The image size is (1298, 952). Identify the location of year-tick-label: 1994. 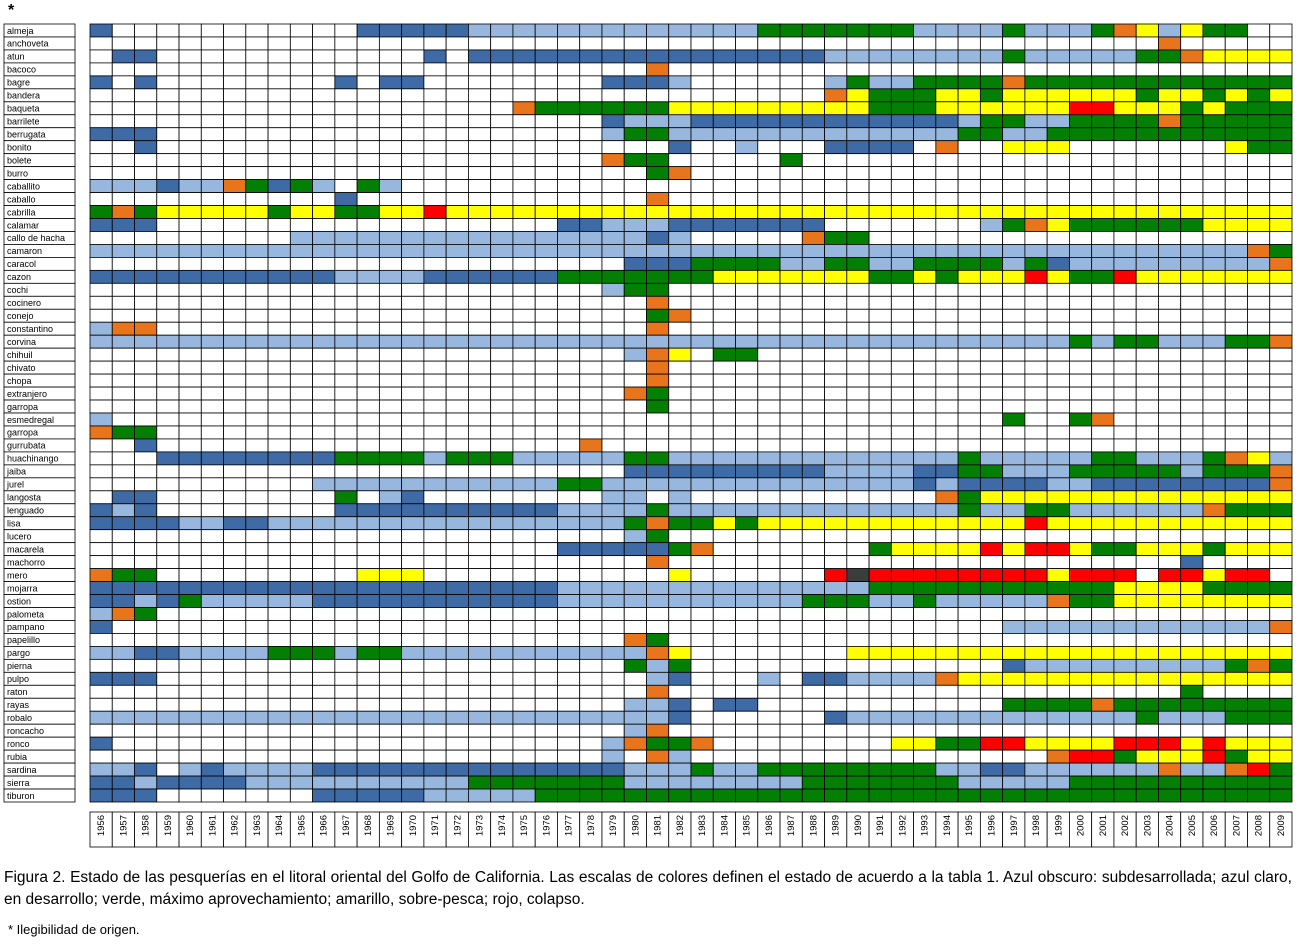
(947, 825).